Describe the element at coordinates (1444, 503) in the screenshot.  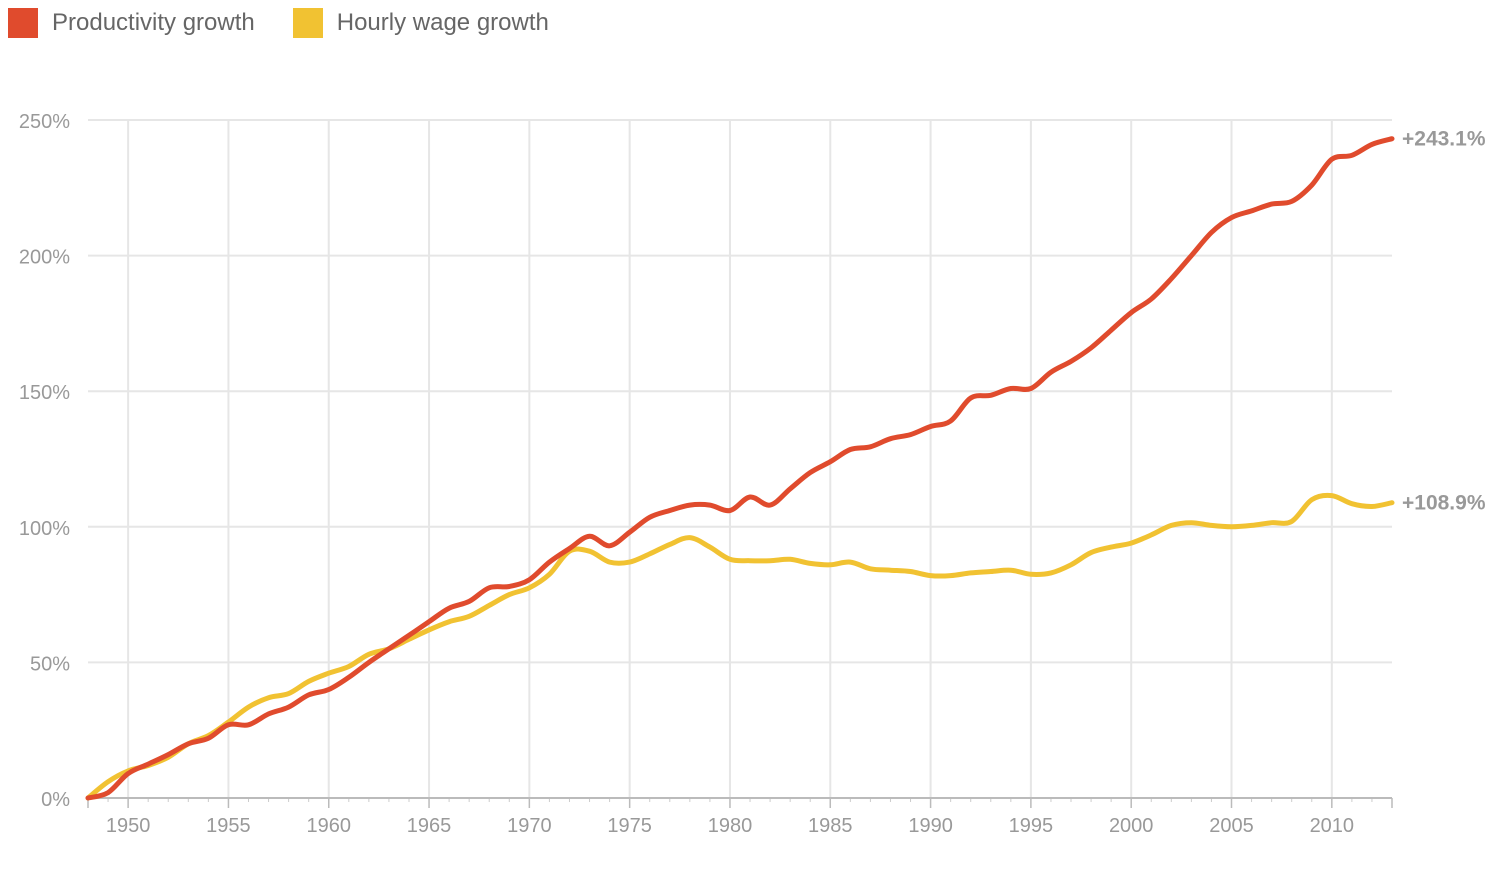
I see `end-label-hourly-wage: +108.9%` at that location.